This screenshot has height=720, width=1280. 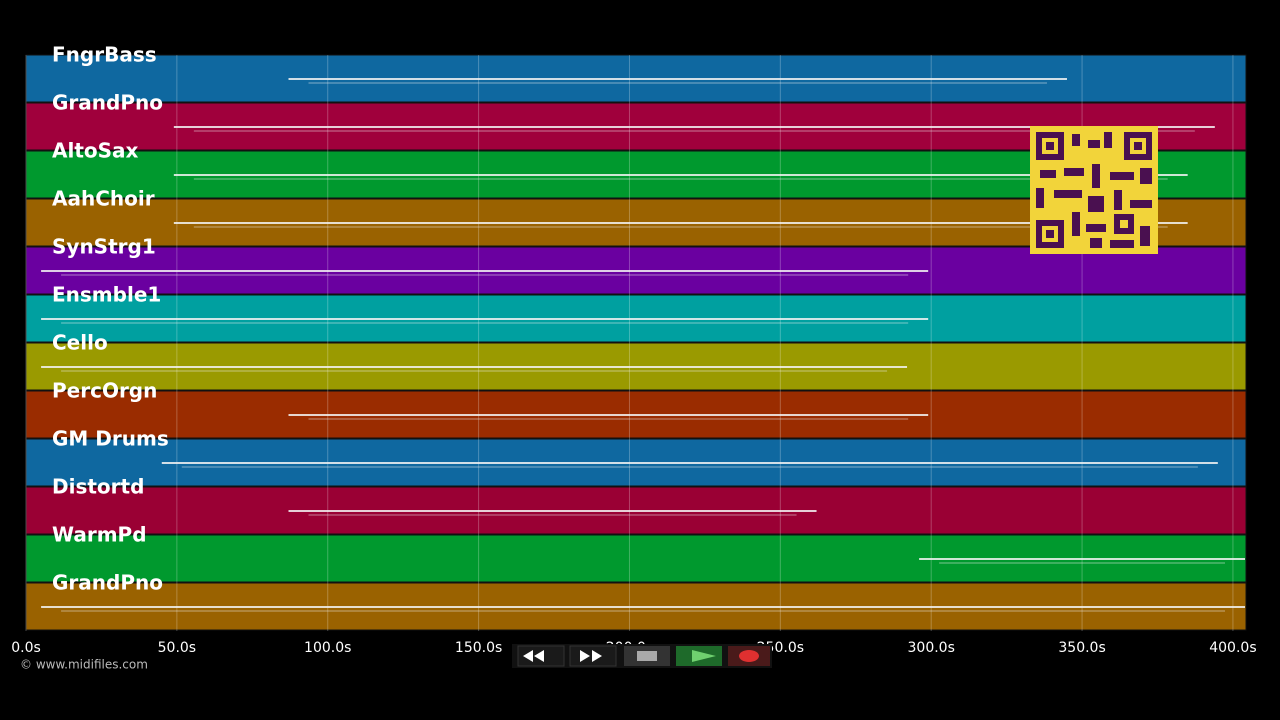 What do you see at coordinates (177, 648) in the screenshot?
I see `x-tick-label: 50.0s` at bounding box center [177, 648].